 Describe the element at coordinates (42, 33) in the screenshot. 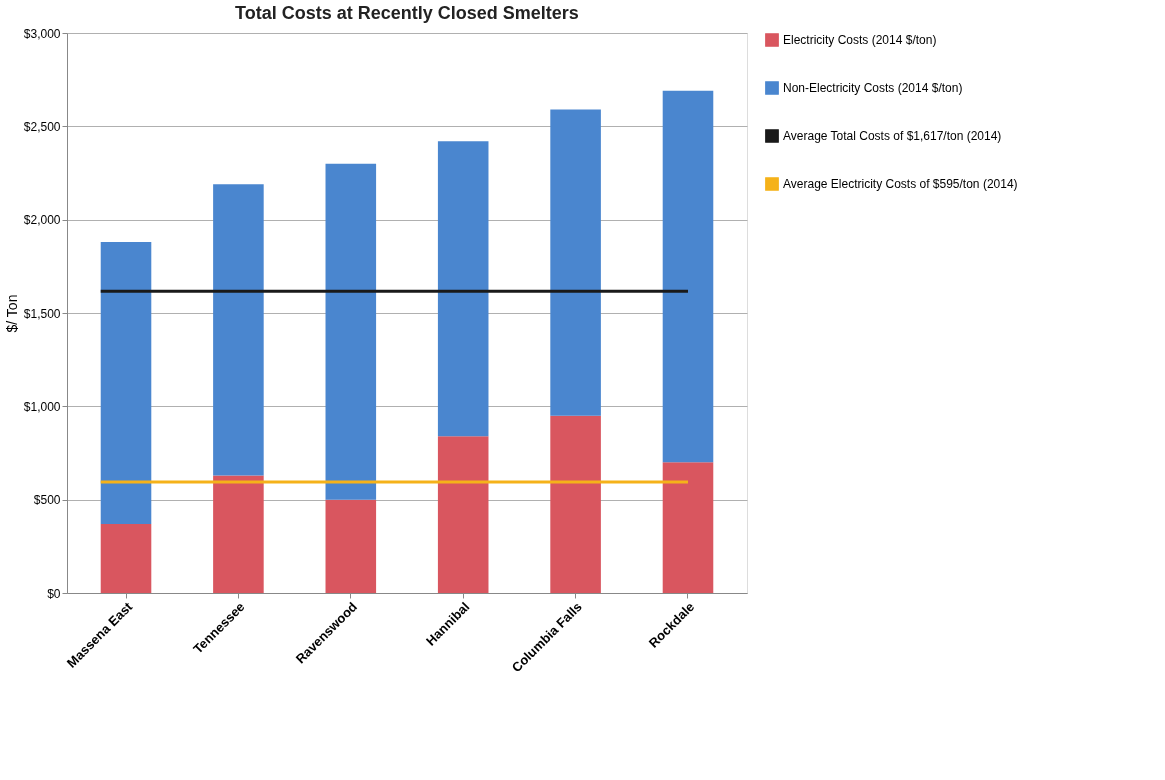

I see `y-tick-label: $3,000` at that location.